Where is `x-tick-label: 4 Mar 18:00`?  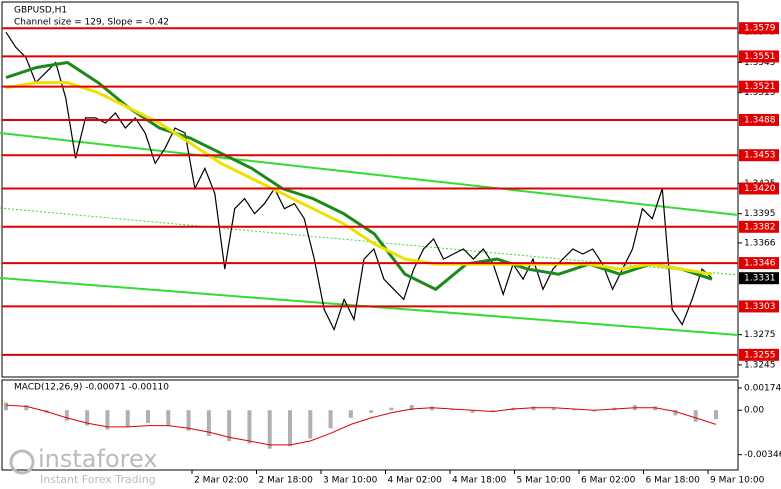
x-tick-label: 4 Mar 18:00 is located at coordinates (479, 481).